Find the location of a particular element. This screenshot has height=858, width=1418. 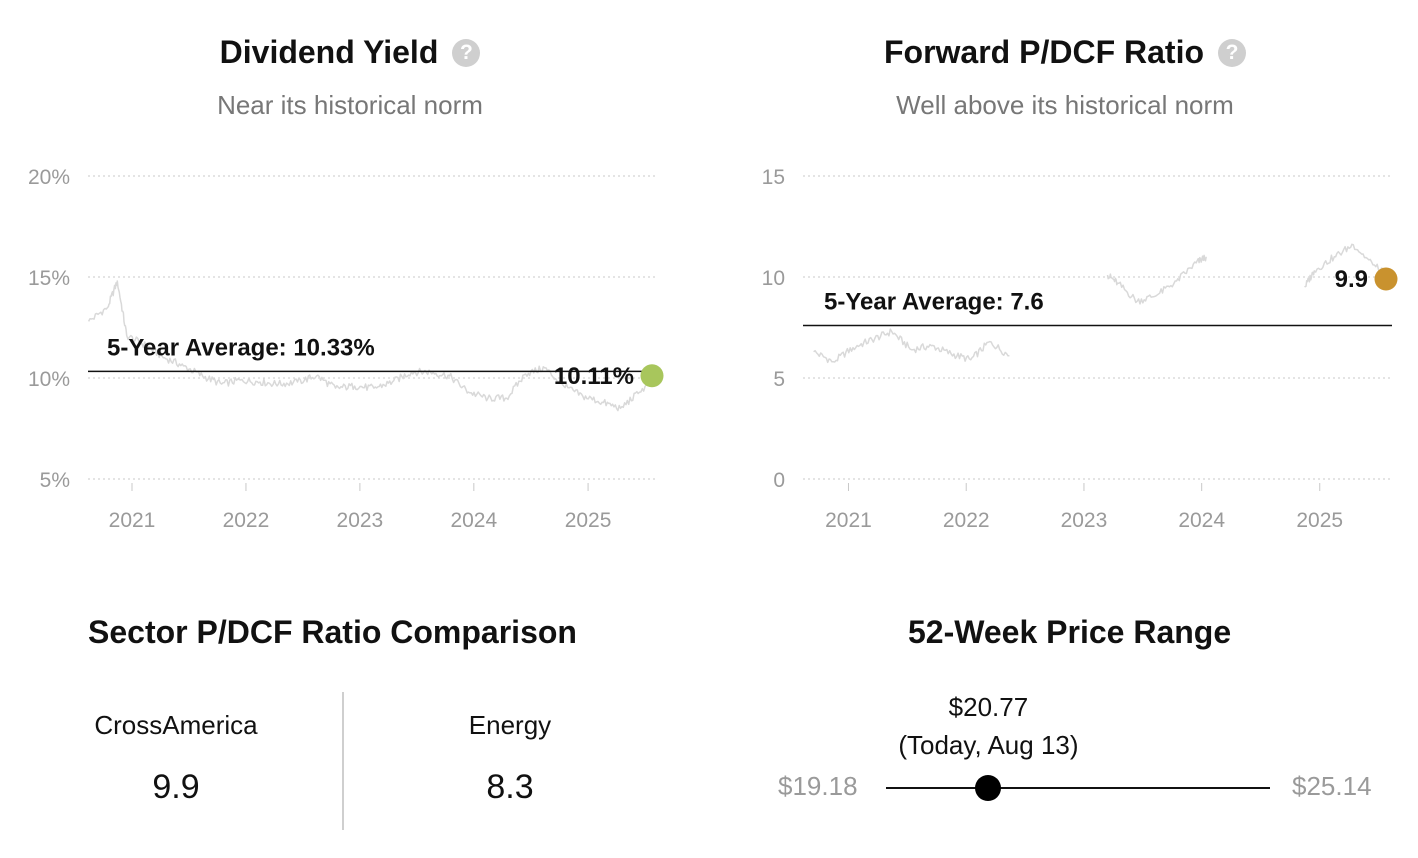

pdcf-x-tick-label: 2024 is located at coordinates (1201, 520).